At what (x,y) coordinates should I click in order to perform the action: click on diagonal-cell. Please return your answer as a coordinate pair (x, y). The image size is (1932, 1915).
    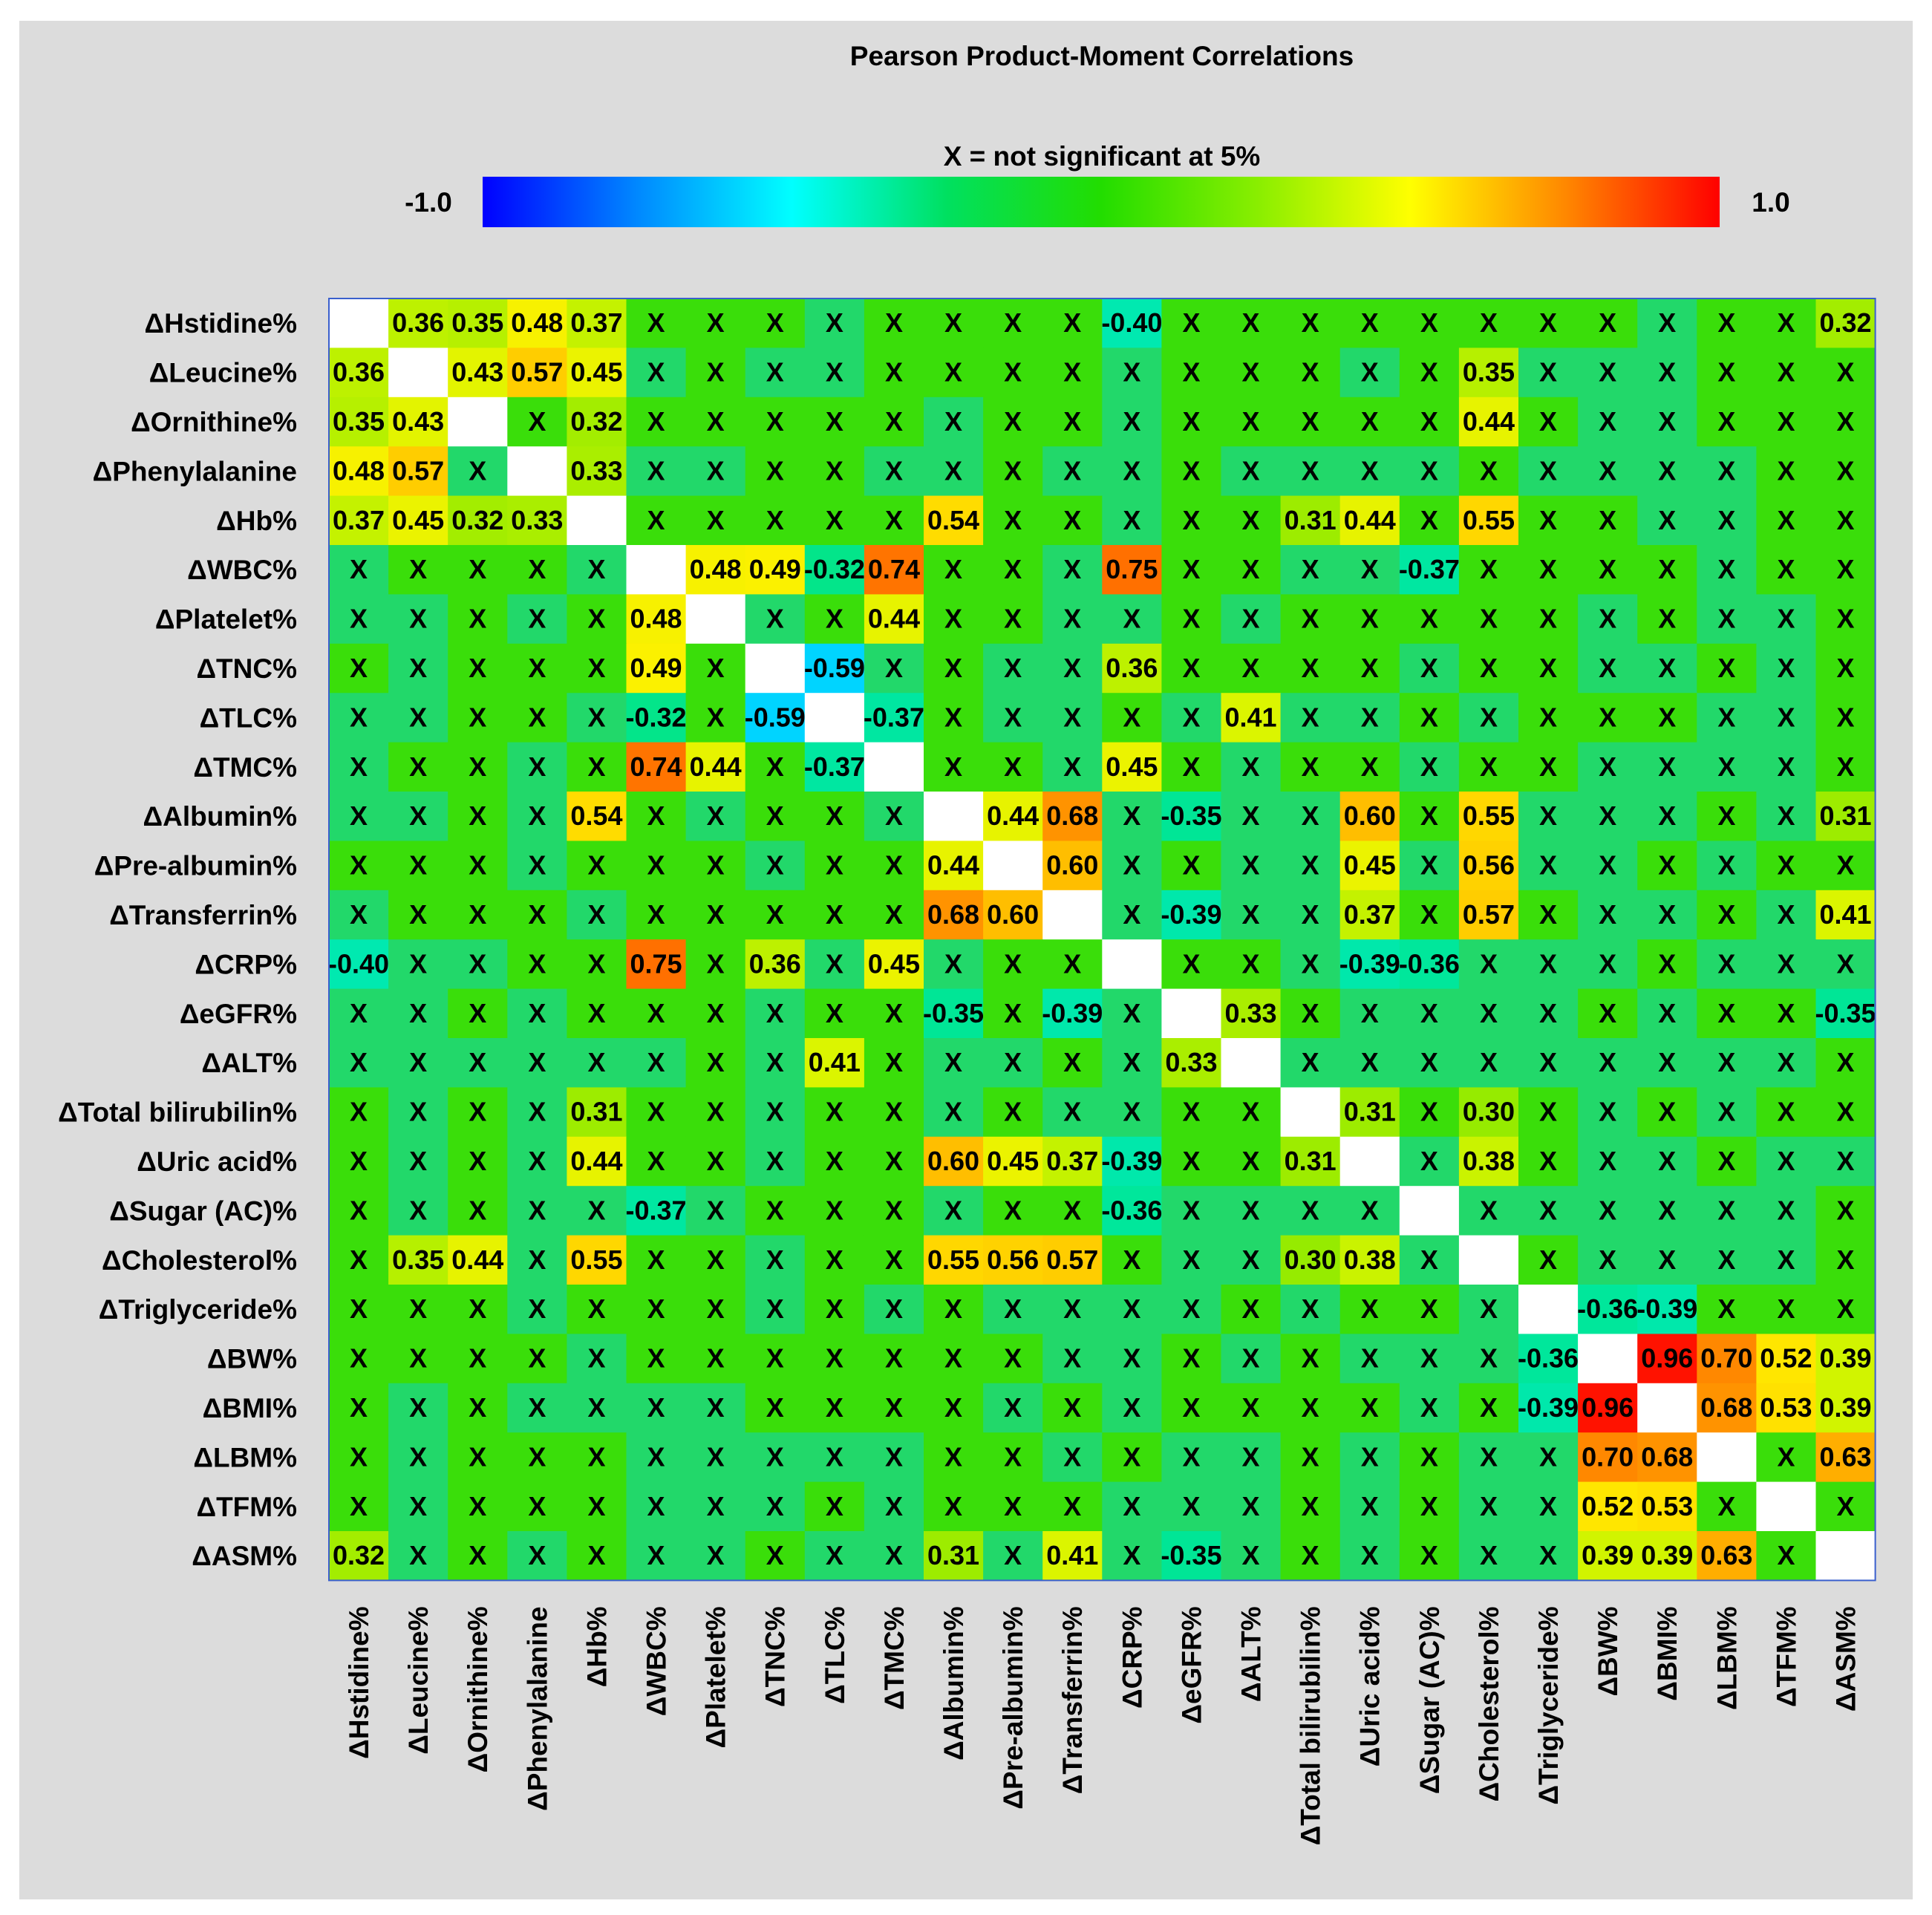
    Looking at the image, I should click on (1013, 866).